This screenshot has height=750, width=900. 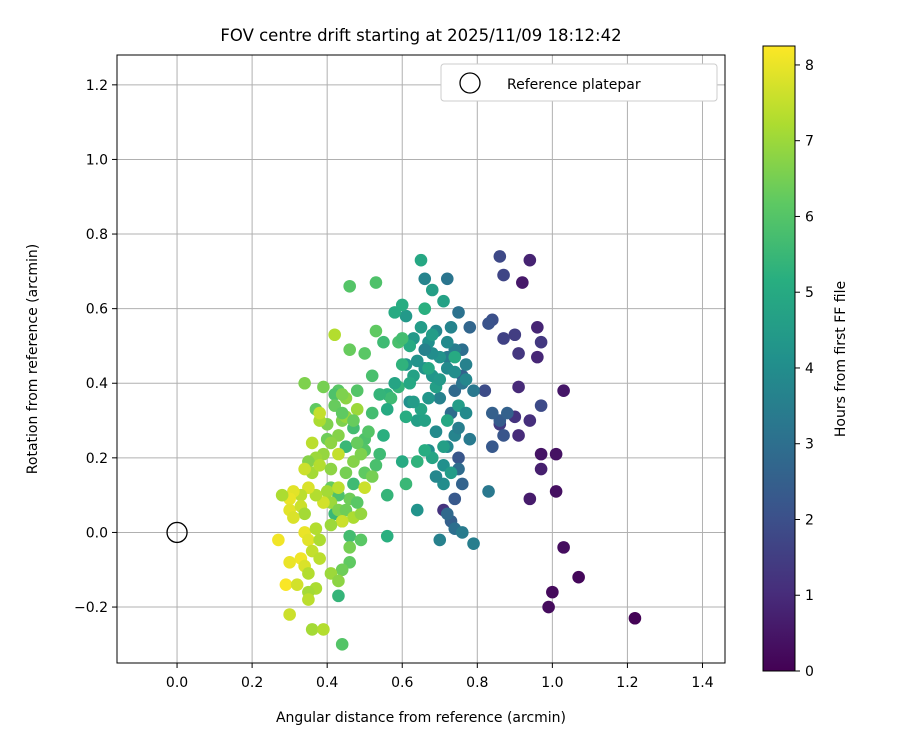 What do you see at coordinates (809, 520) in the screenshot?
I see `colorbar-tick-label: 2` at bounding box center [809, 520].